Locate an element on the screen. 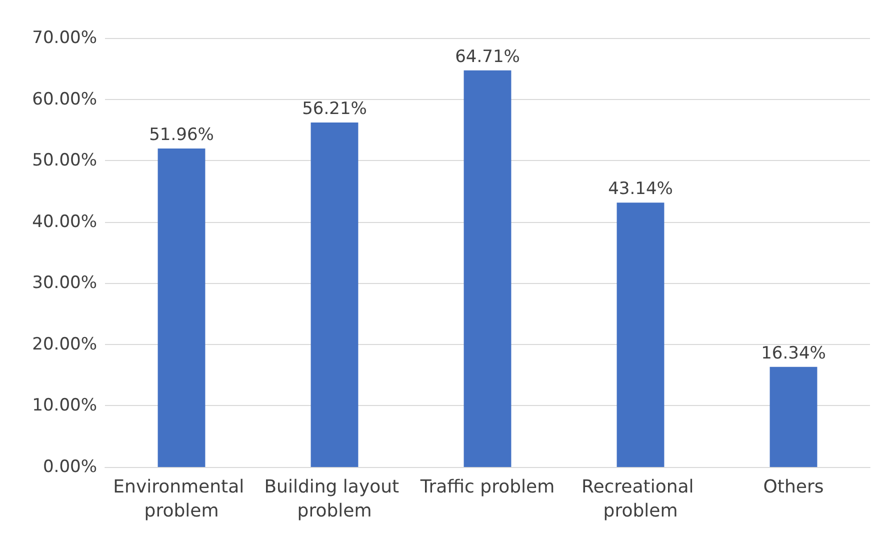 The image size is (893, 538). y-tick-label: 40.00% is located at coordinates (64, 222).